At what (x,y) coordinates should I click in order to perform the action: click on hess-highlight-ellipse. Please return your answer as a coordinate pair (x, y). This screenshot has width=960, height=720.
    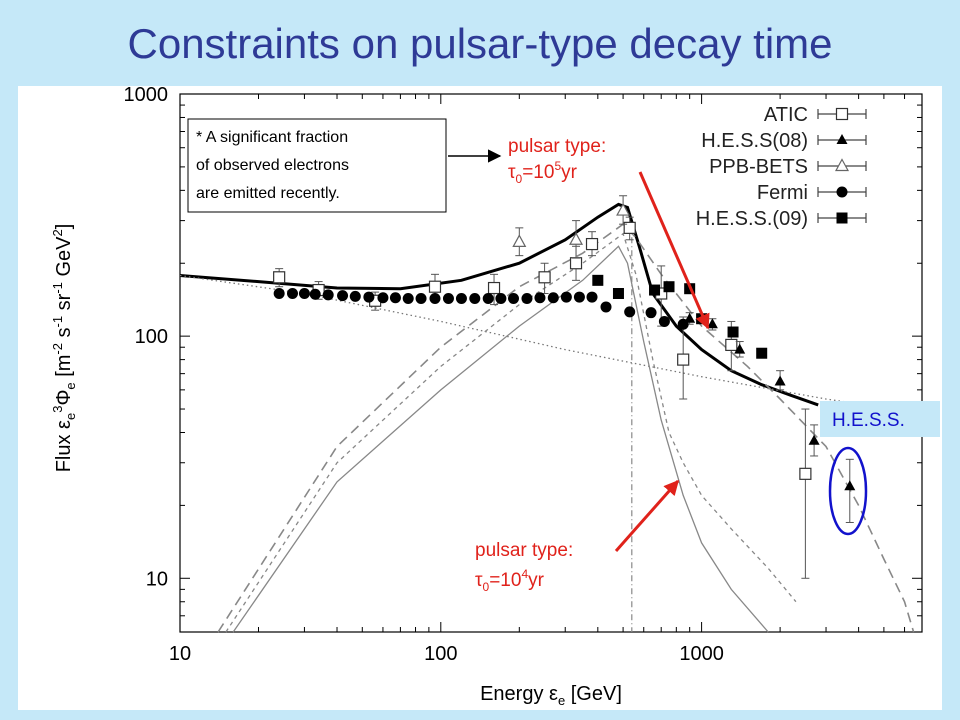
    Looking at the image, I should click on (848, 491).